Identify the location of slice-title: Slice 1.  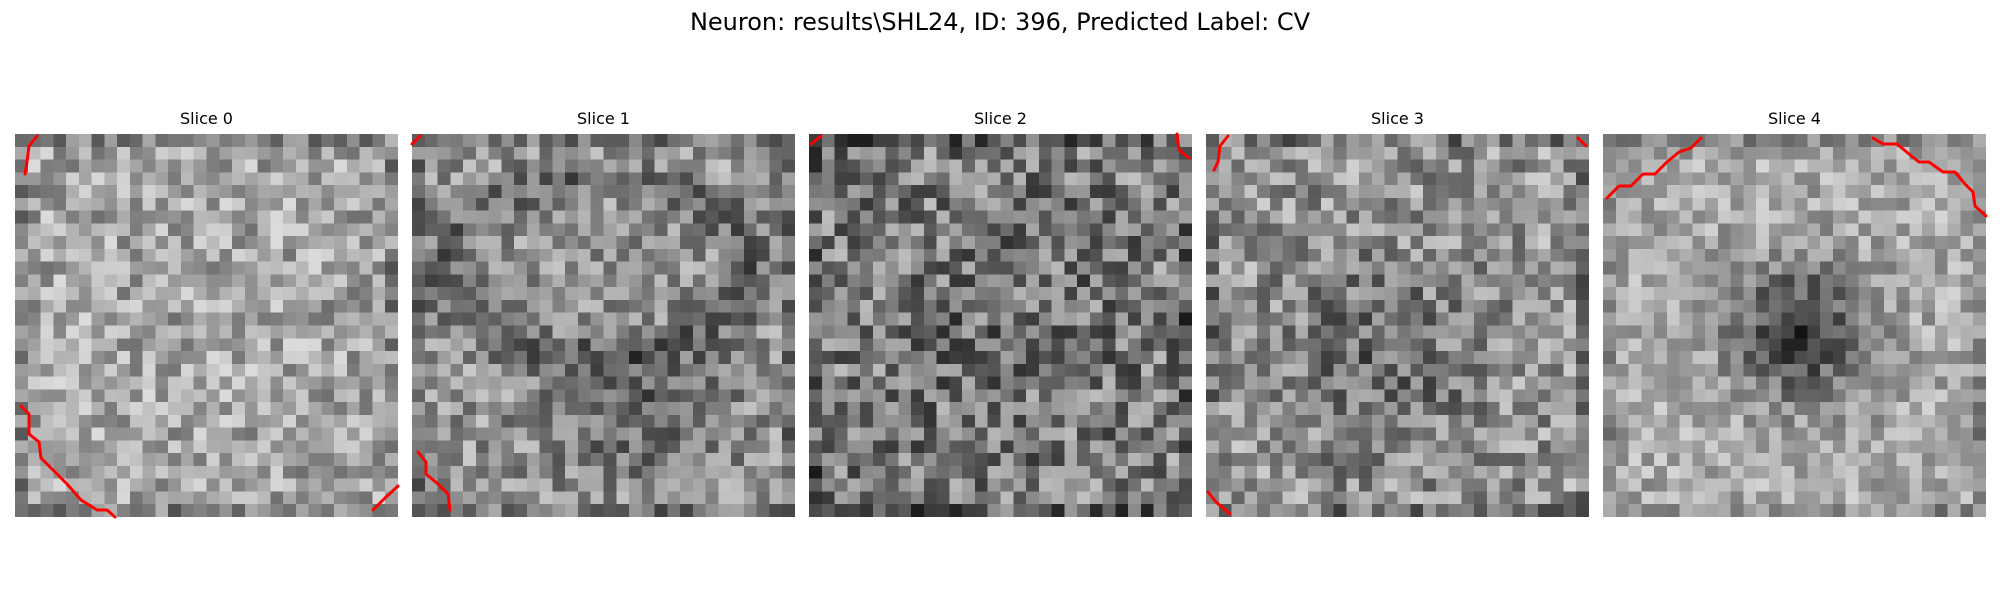
(603, 118).